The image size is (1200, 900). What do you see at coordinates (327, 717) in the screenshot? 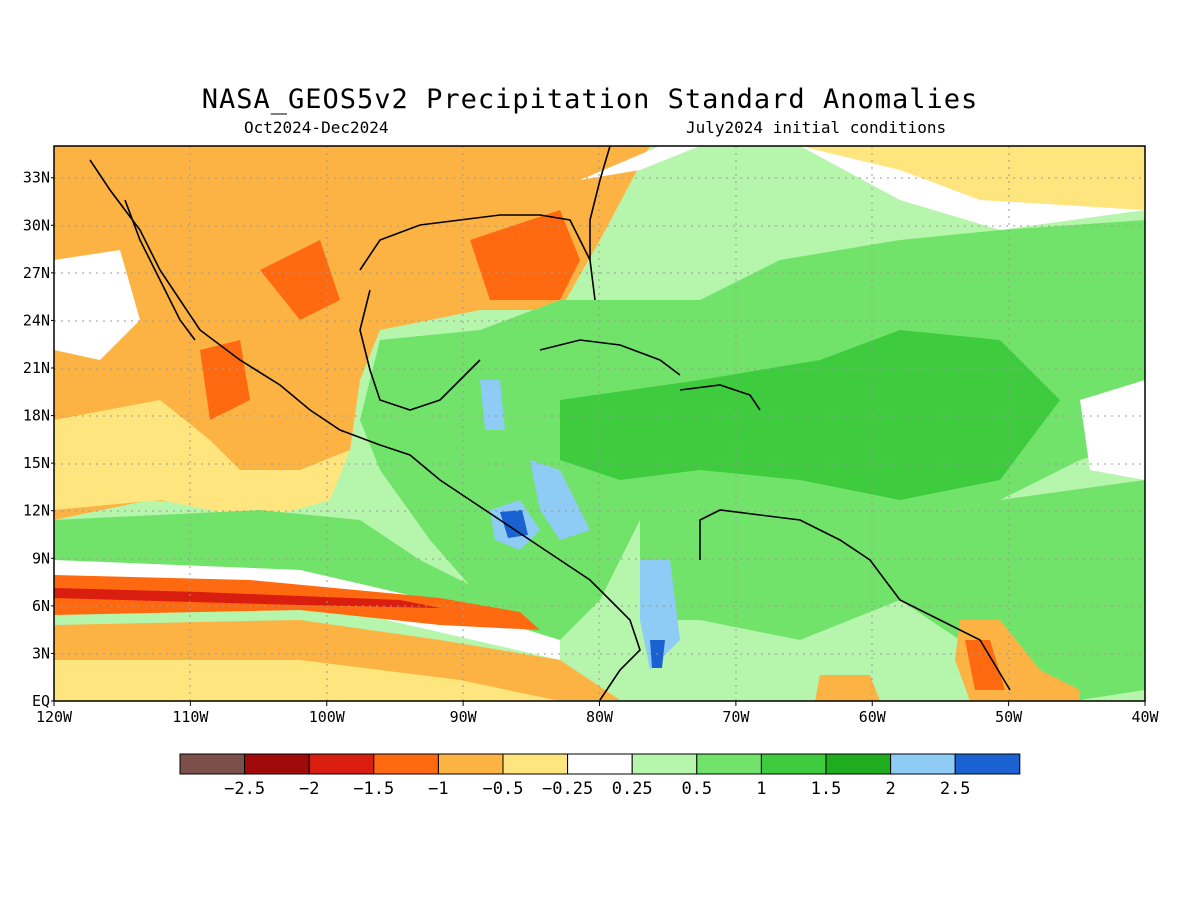
I see `x-tick-label: 100W` at bounding box center [327, 717].